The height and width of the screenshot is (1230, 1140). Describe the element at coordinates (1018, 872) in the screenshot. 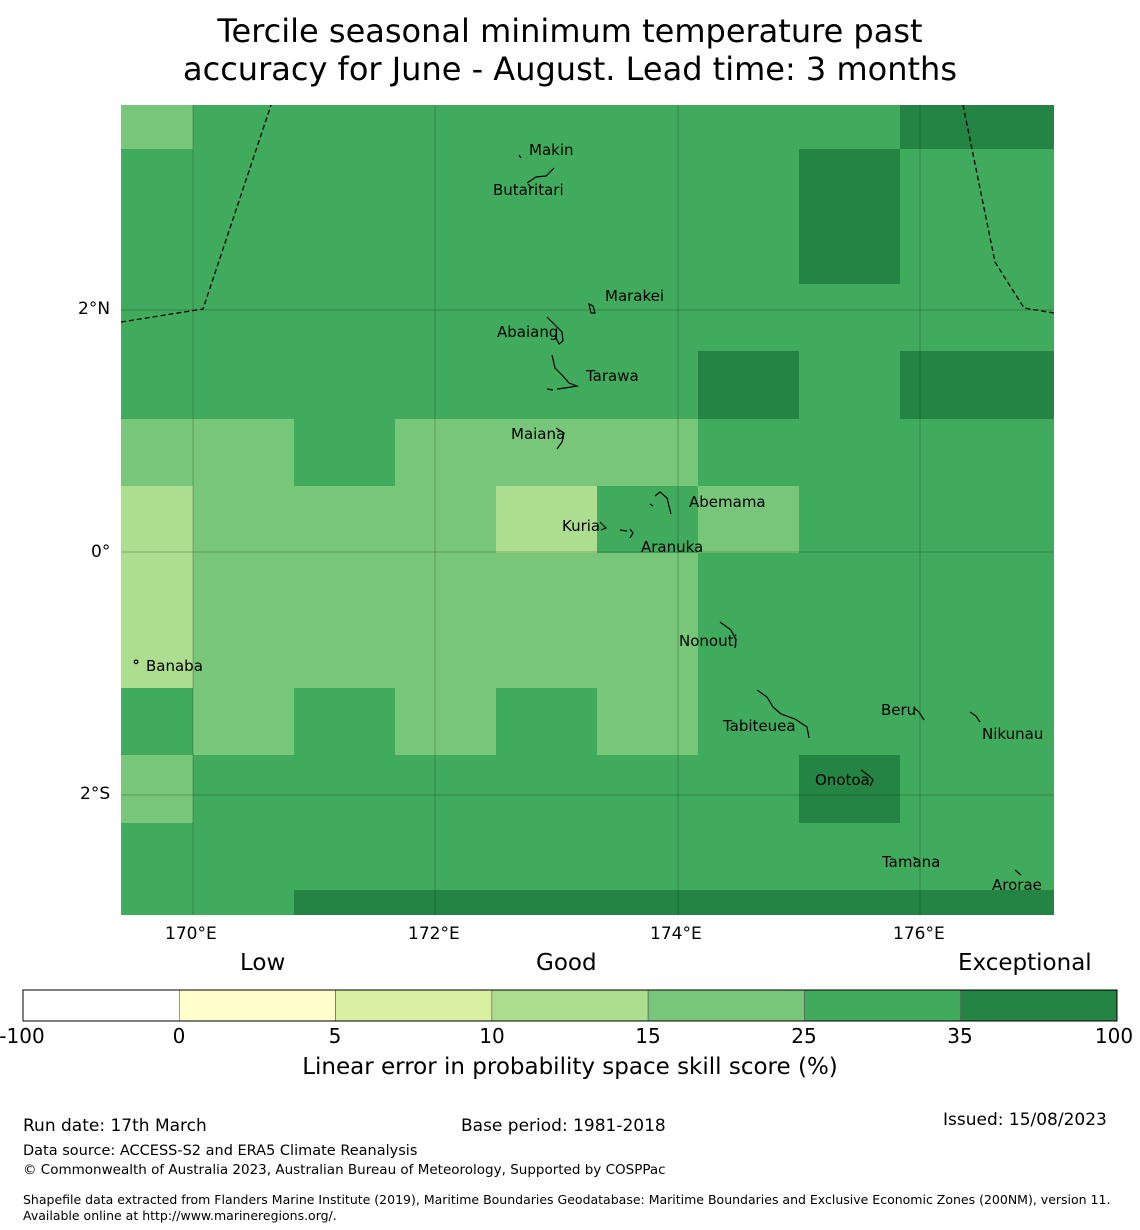

I see `island-shape-arorae` at that location.